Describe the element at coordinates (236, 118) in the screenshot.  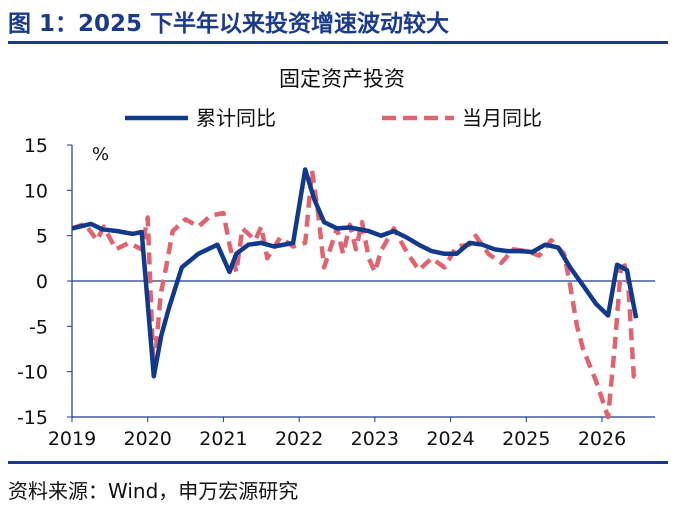
I see `legend-label-cumulative: 累计同比` at that location.